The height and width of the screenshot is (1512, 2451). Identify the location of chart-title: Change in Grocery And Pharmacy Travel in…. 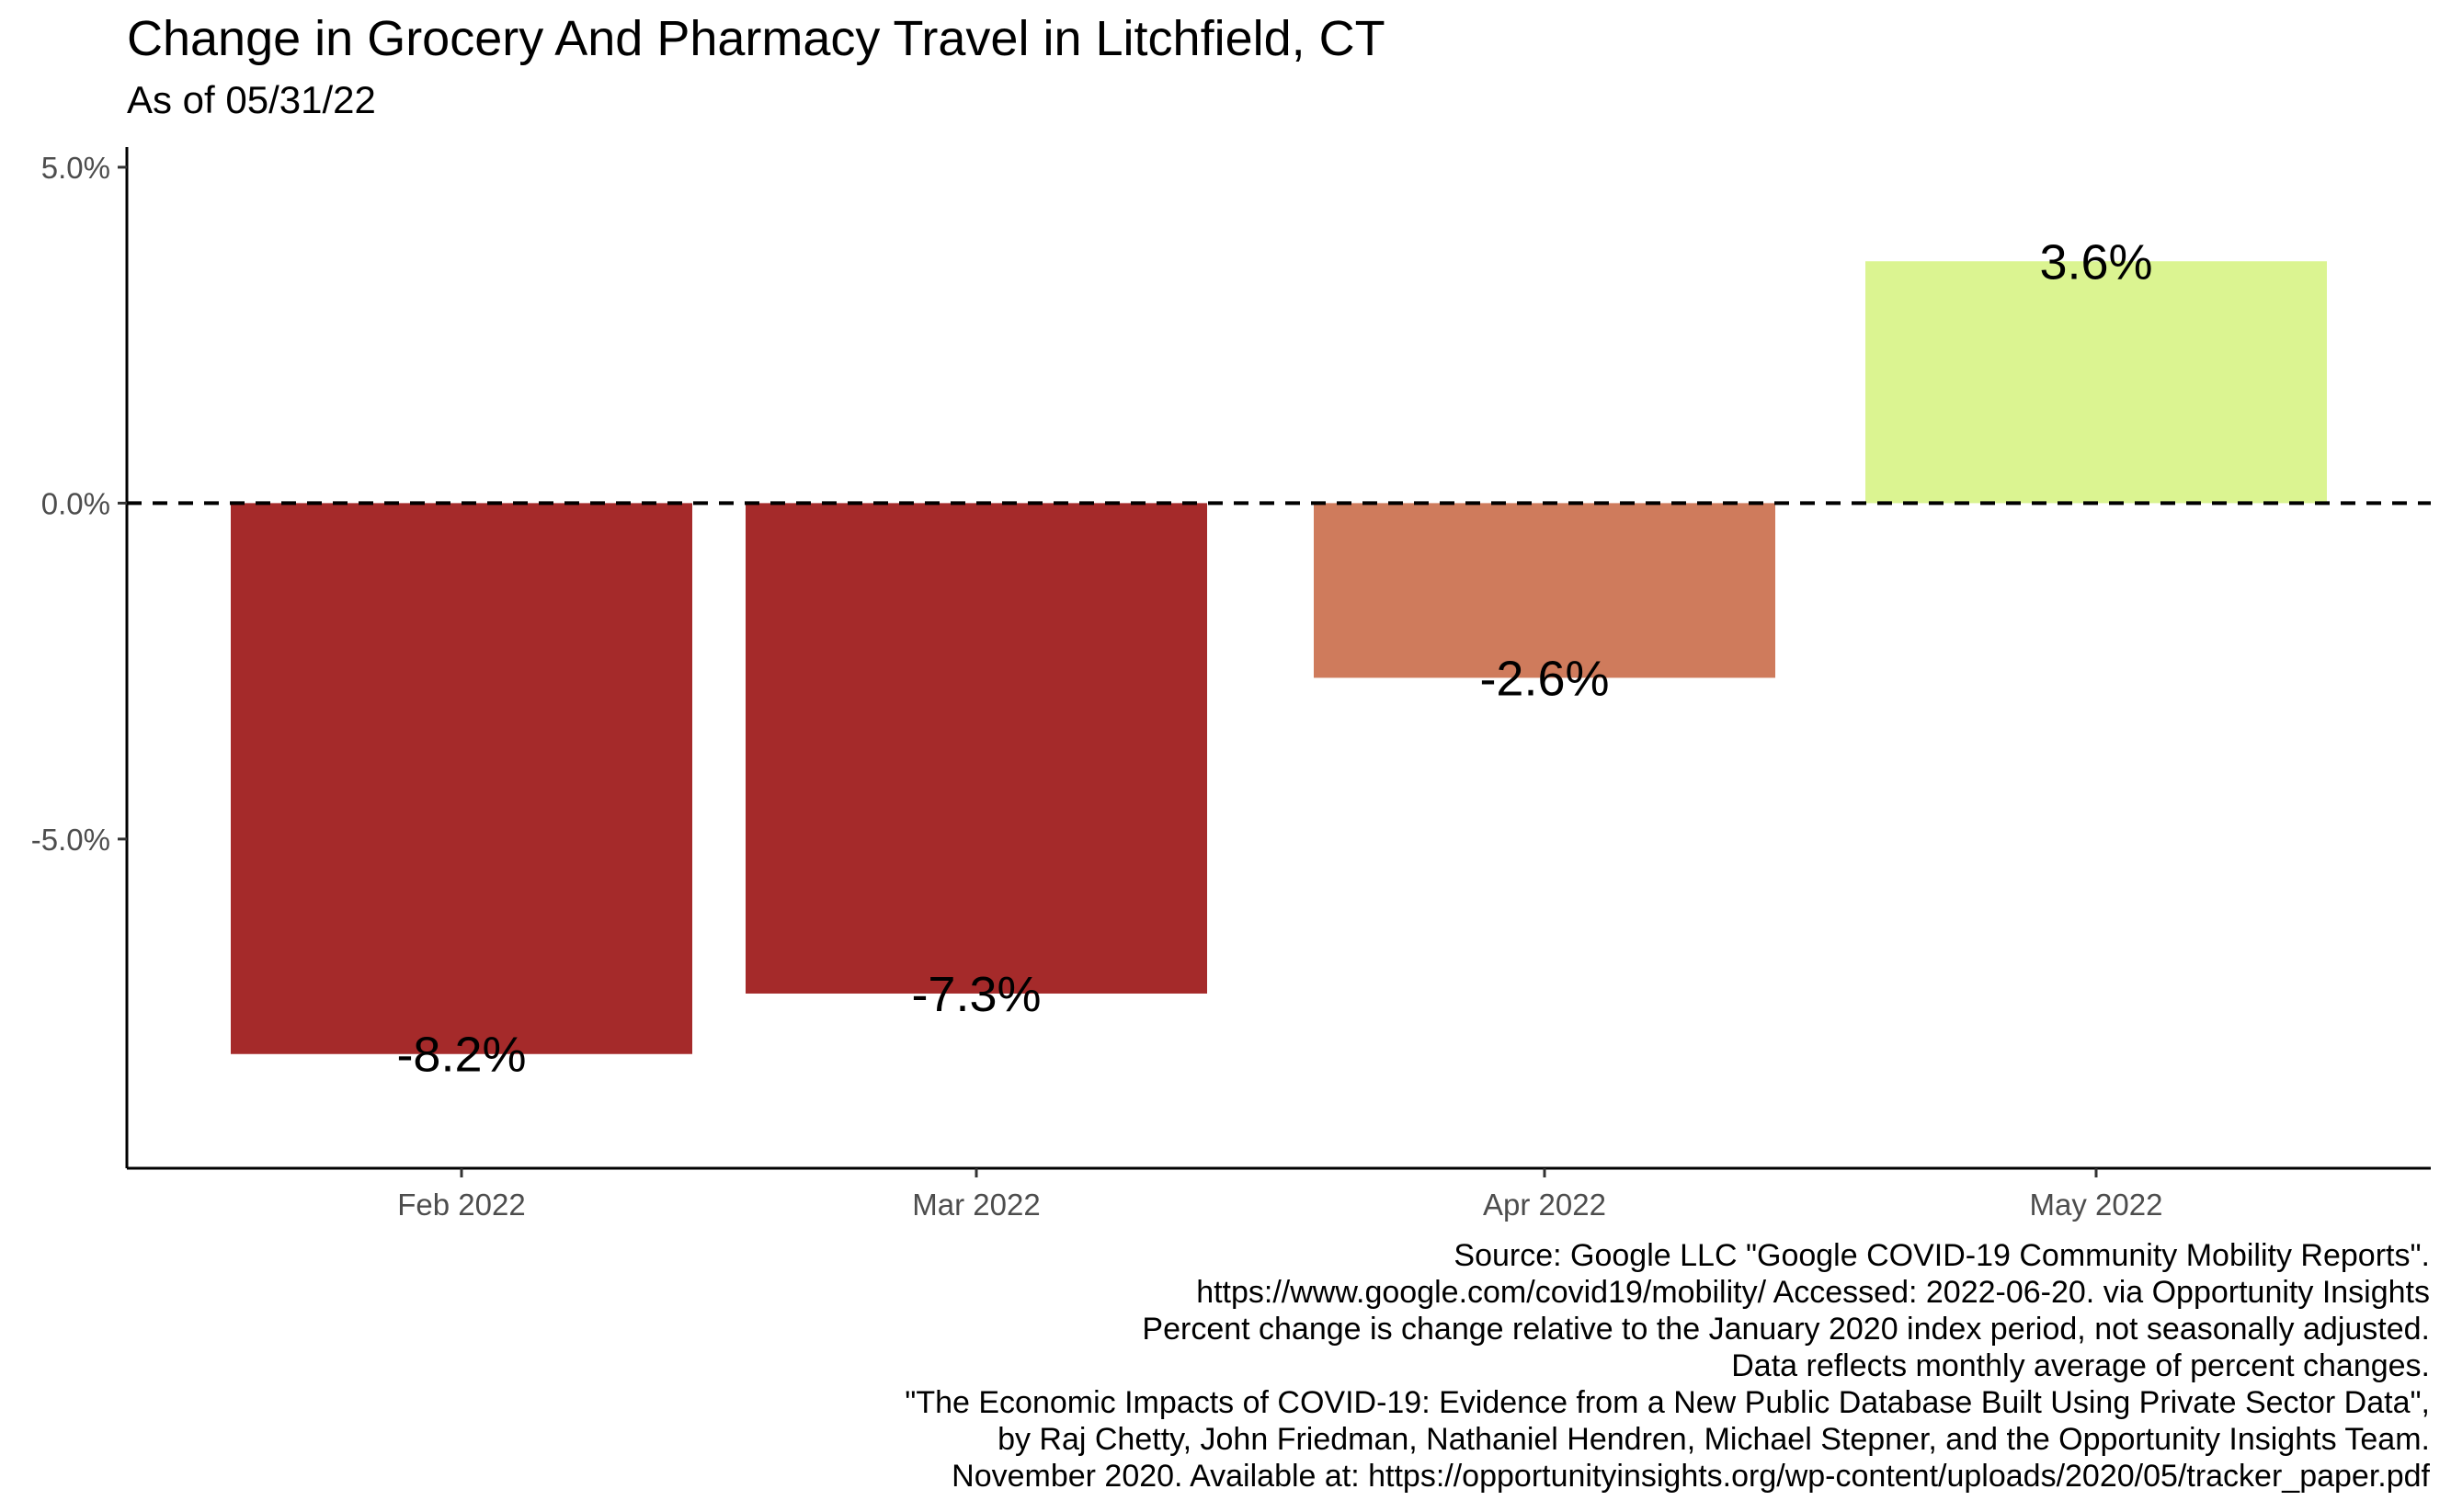
(756, 38).